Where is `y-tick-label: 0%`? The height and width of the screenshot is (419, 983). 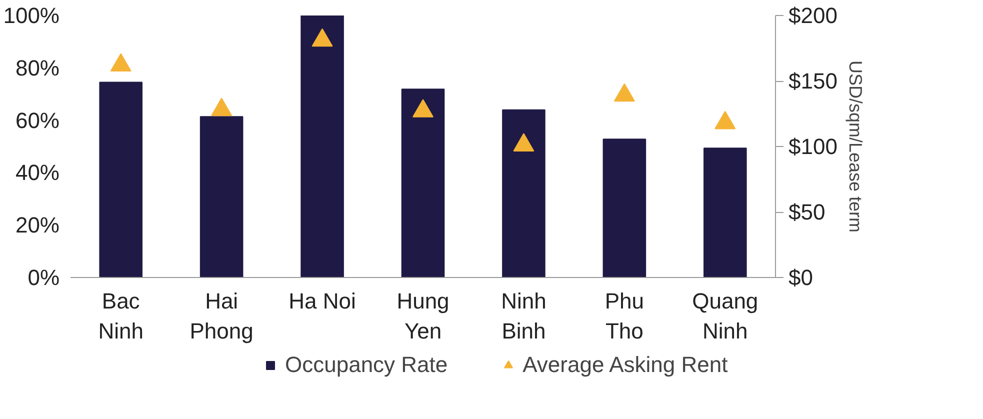 y-tick-label: 0% is located at coordinates (44, 277).